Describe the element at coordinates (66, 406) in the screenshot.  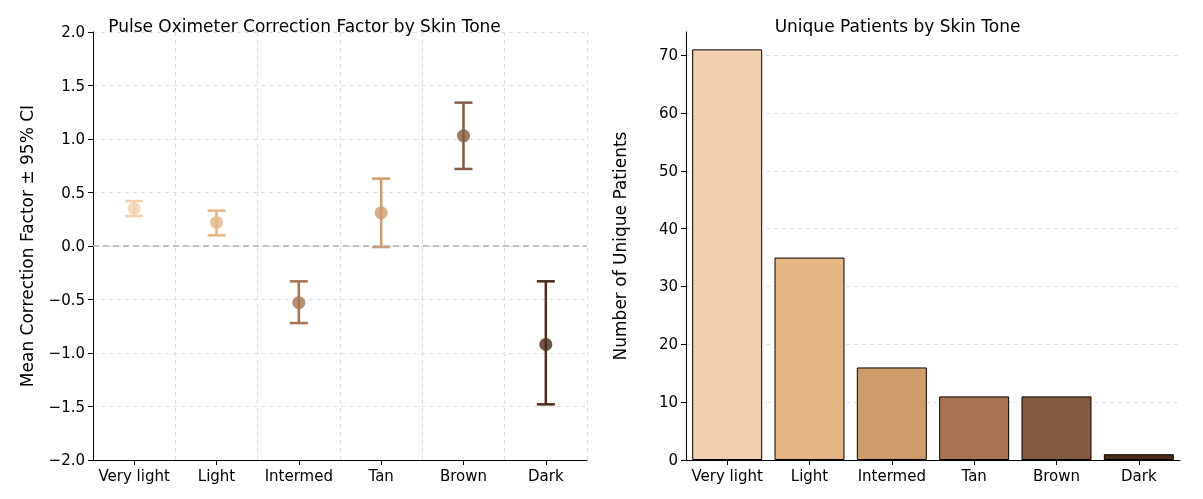
I see `y-tick-label: −1.5` at that location.